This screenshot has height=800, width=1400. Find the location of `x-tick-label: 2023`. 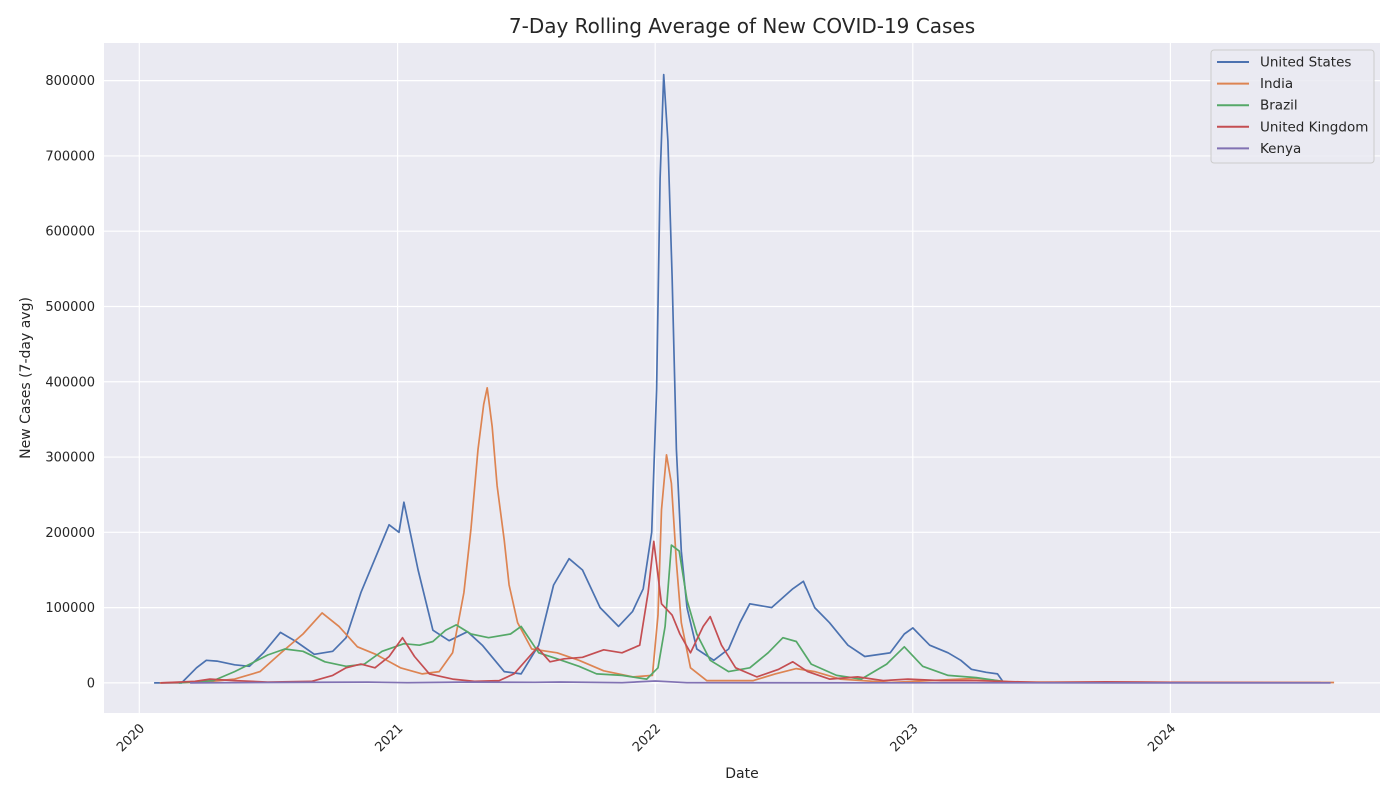

x-tick-label: 2023 is located at coordinates (905, 738).